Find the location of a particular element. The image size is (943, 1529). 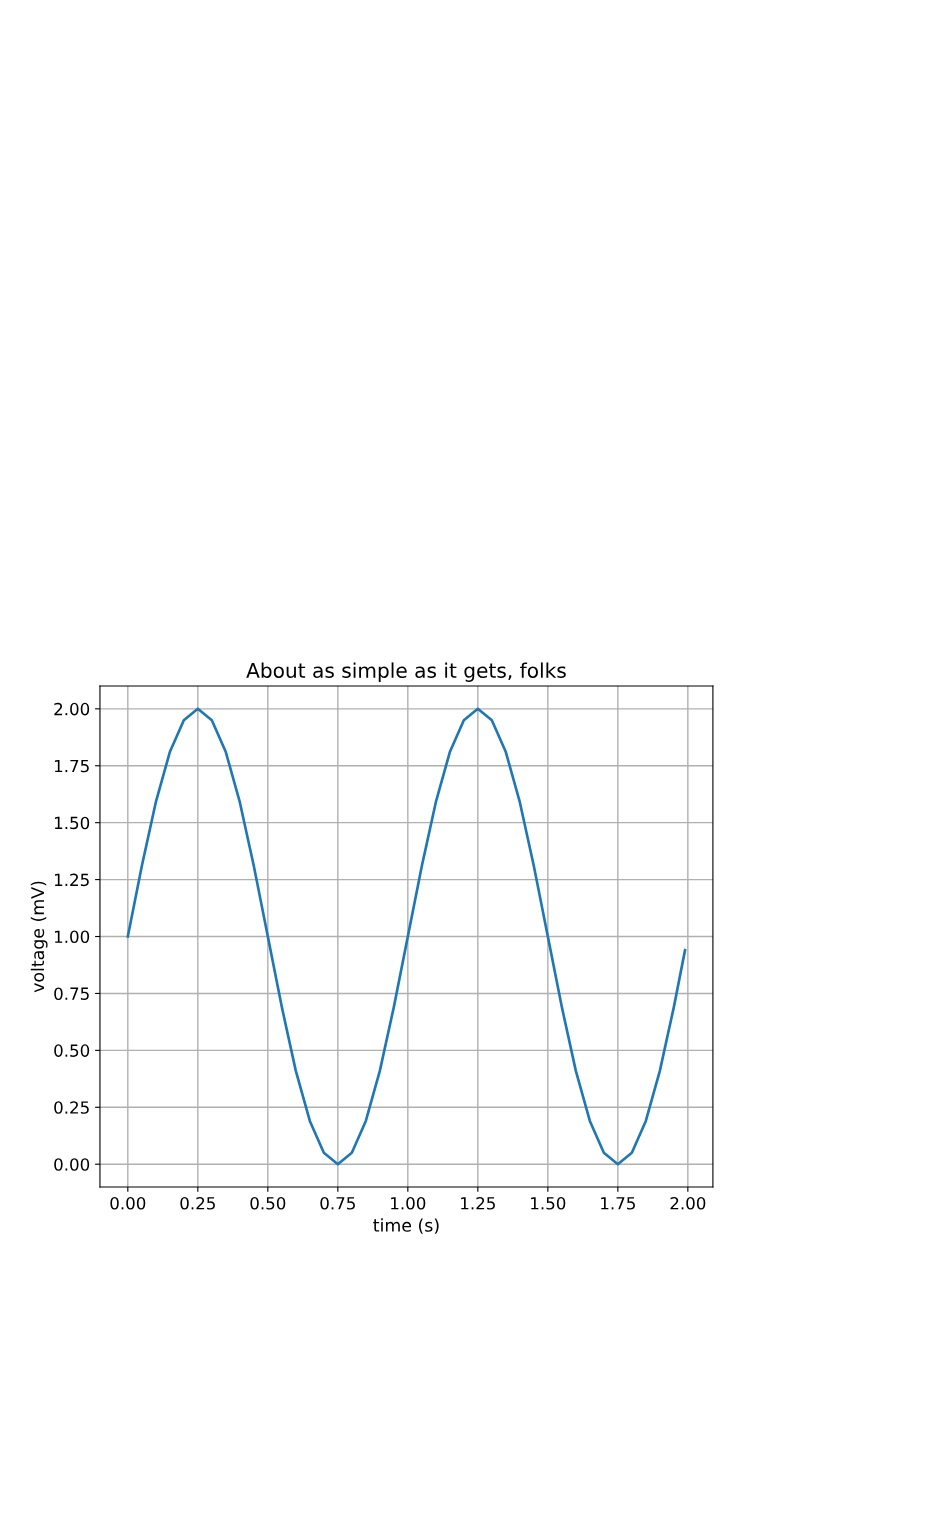

y-tick-label: 1.75 is located at coordinates (71, 766).